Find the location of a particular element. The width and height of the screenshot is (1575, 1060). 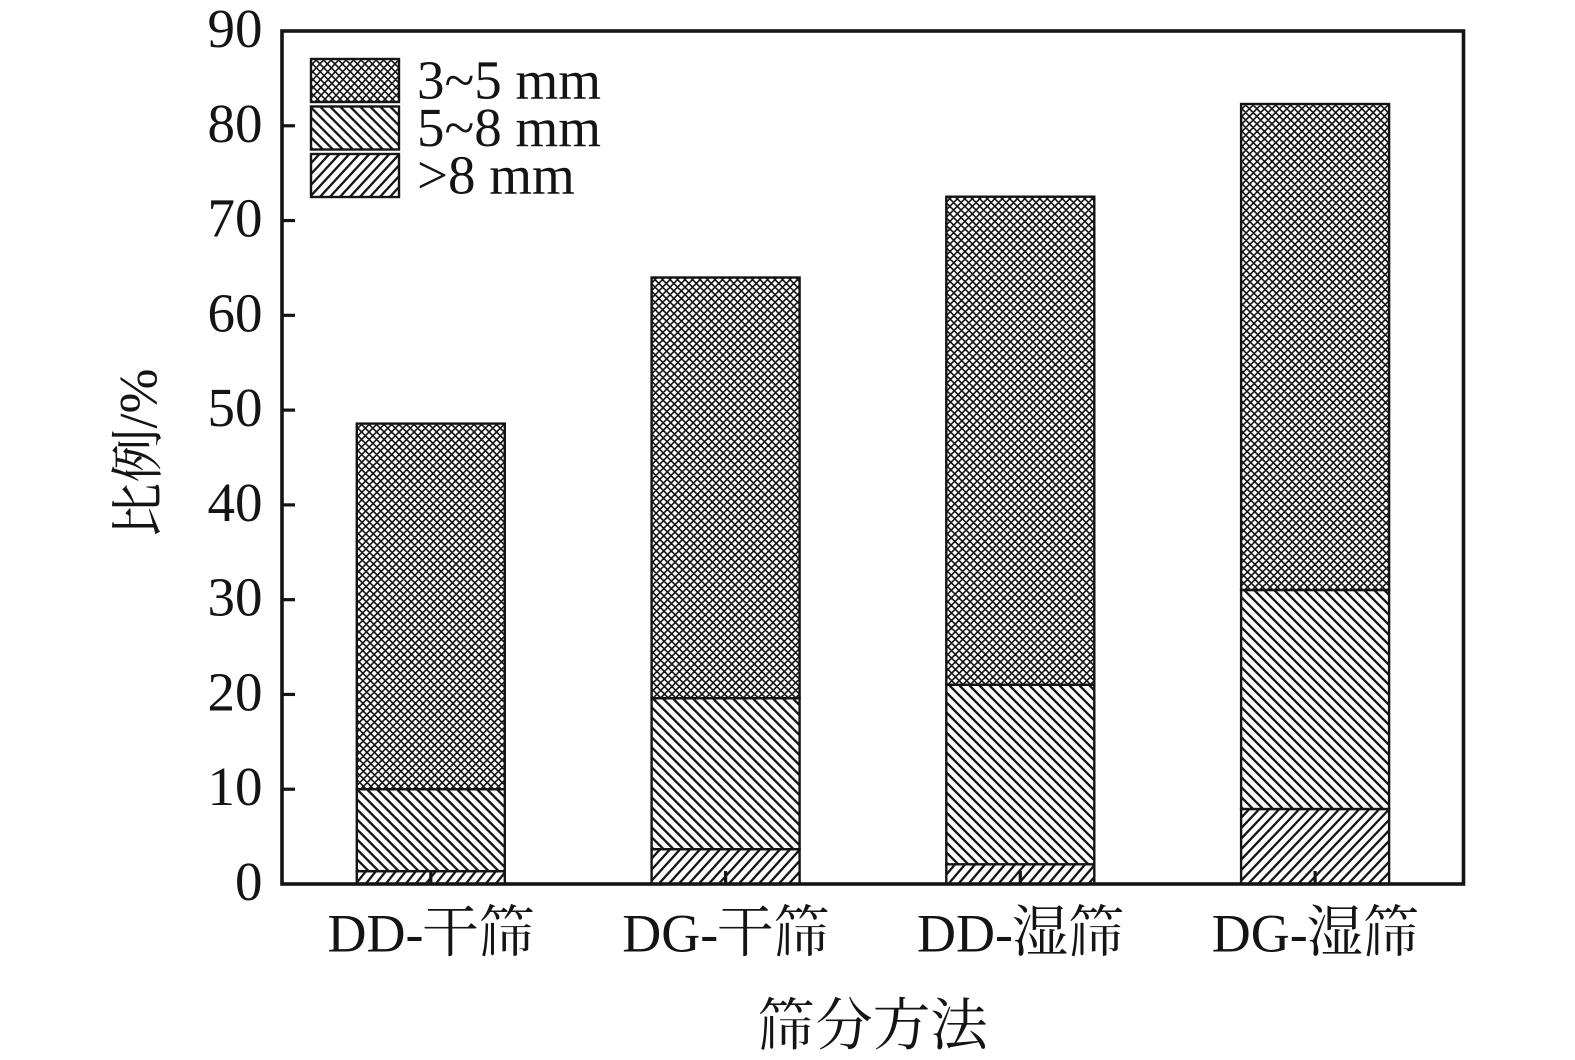

svg-text: 5~8 mm is located at coordinates (509, 127).